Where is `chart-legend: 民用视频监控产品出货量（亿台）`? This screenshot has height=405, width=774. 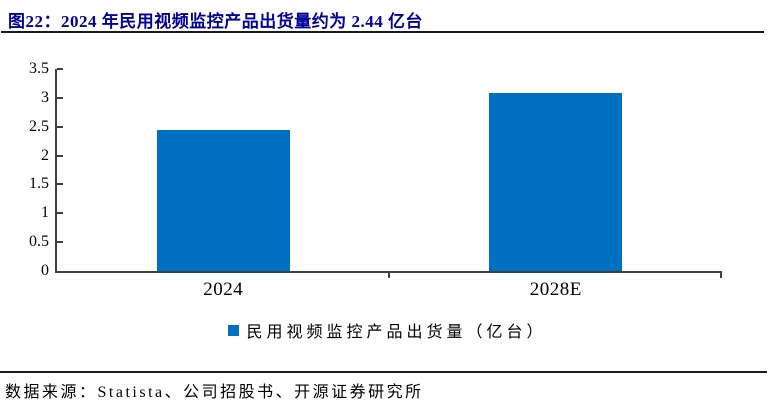
chart-legend: 民用视频监控产品出货量（亿台） is located at coordinates (387, 330).